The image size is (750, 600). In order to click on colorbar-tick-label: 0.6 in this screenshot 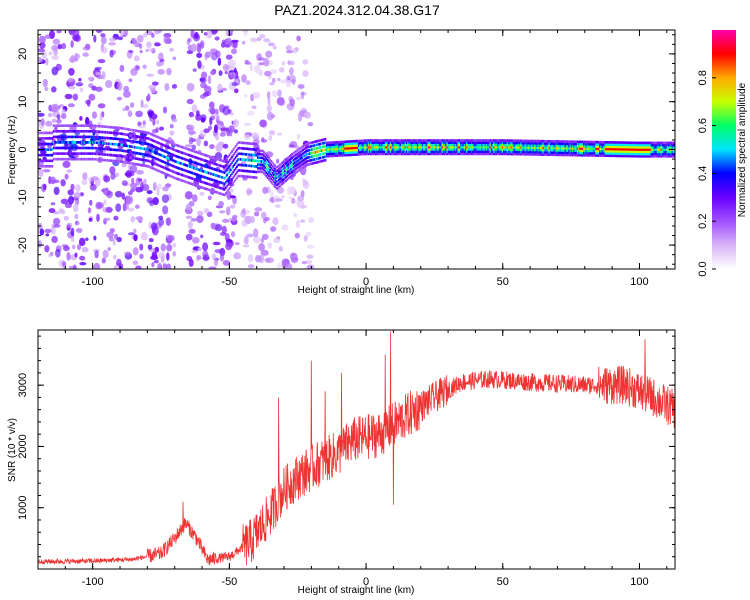, I will do `click(703, 125)`.